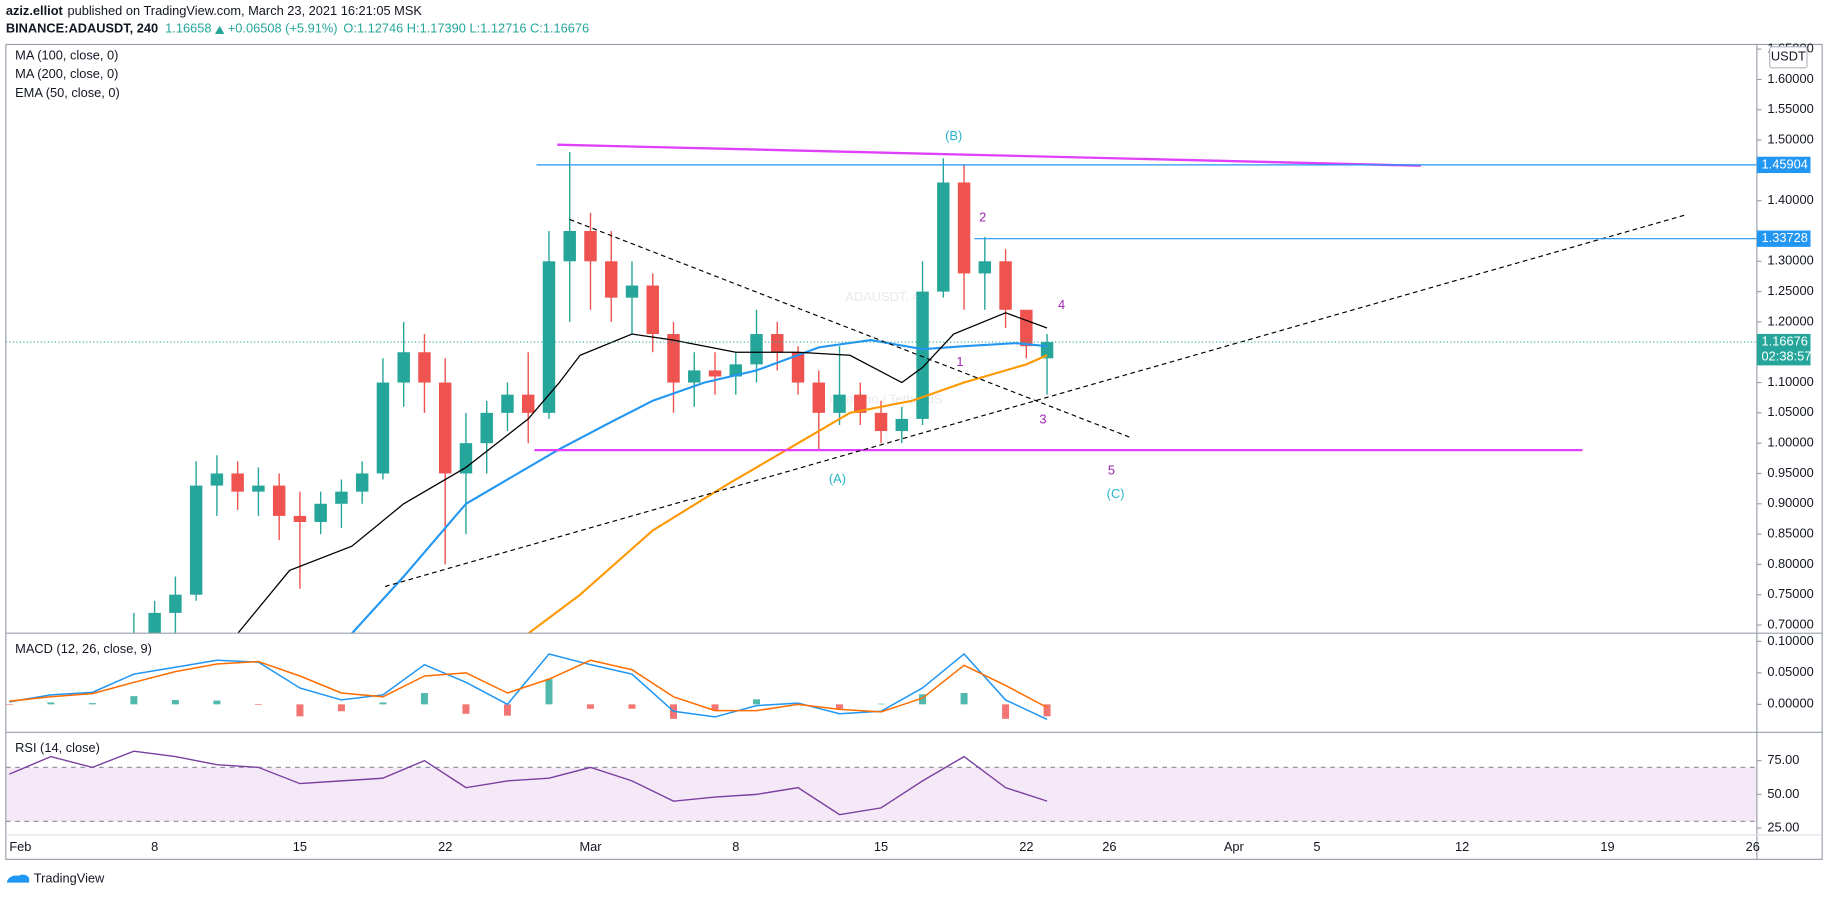 The width and height of the screenshot is (1828, 898). What do you see at coordinates (1790, 411) in the screenshot?
I see `y-tick-label: 1.05000` at bounding box center [1790, 411].